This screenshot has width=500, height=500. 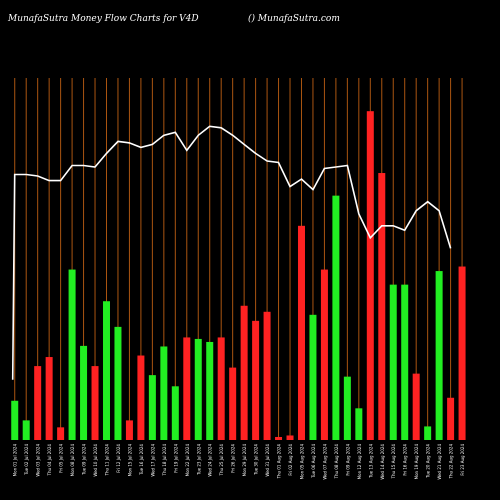 What do you see at coordinates (106, 460) in the screenshot?
I see `date-tick-label: Thu 11 Jul 2024` at bounding box center [106, 460].